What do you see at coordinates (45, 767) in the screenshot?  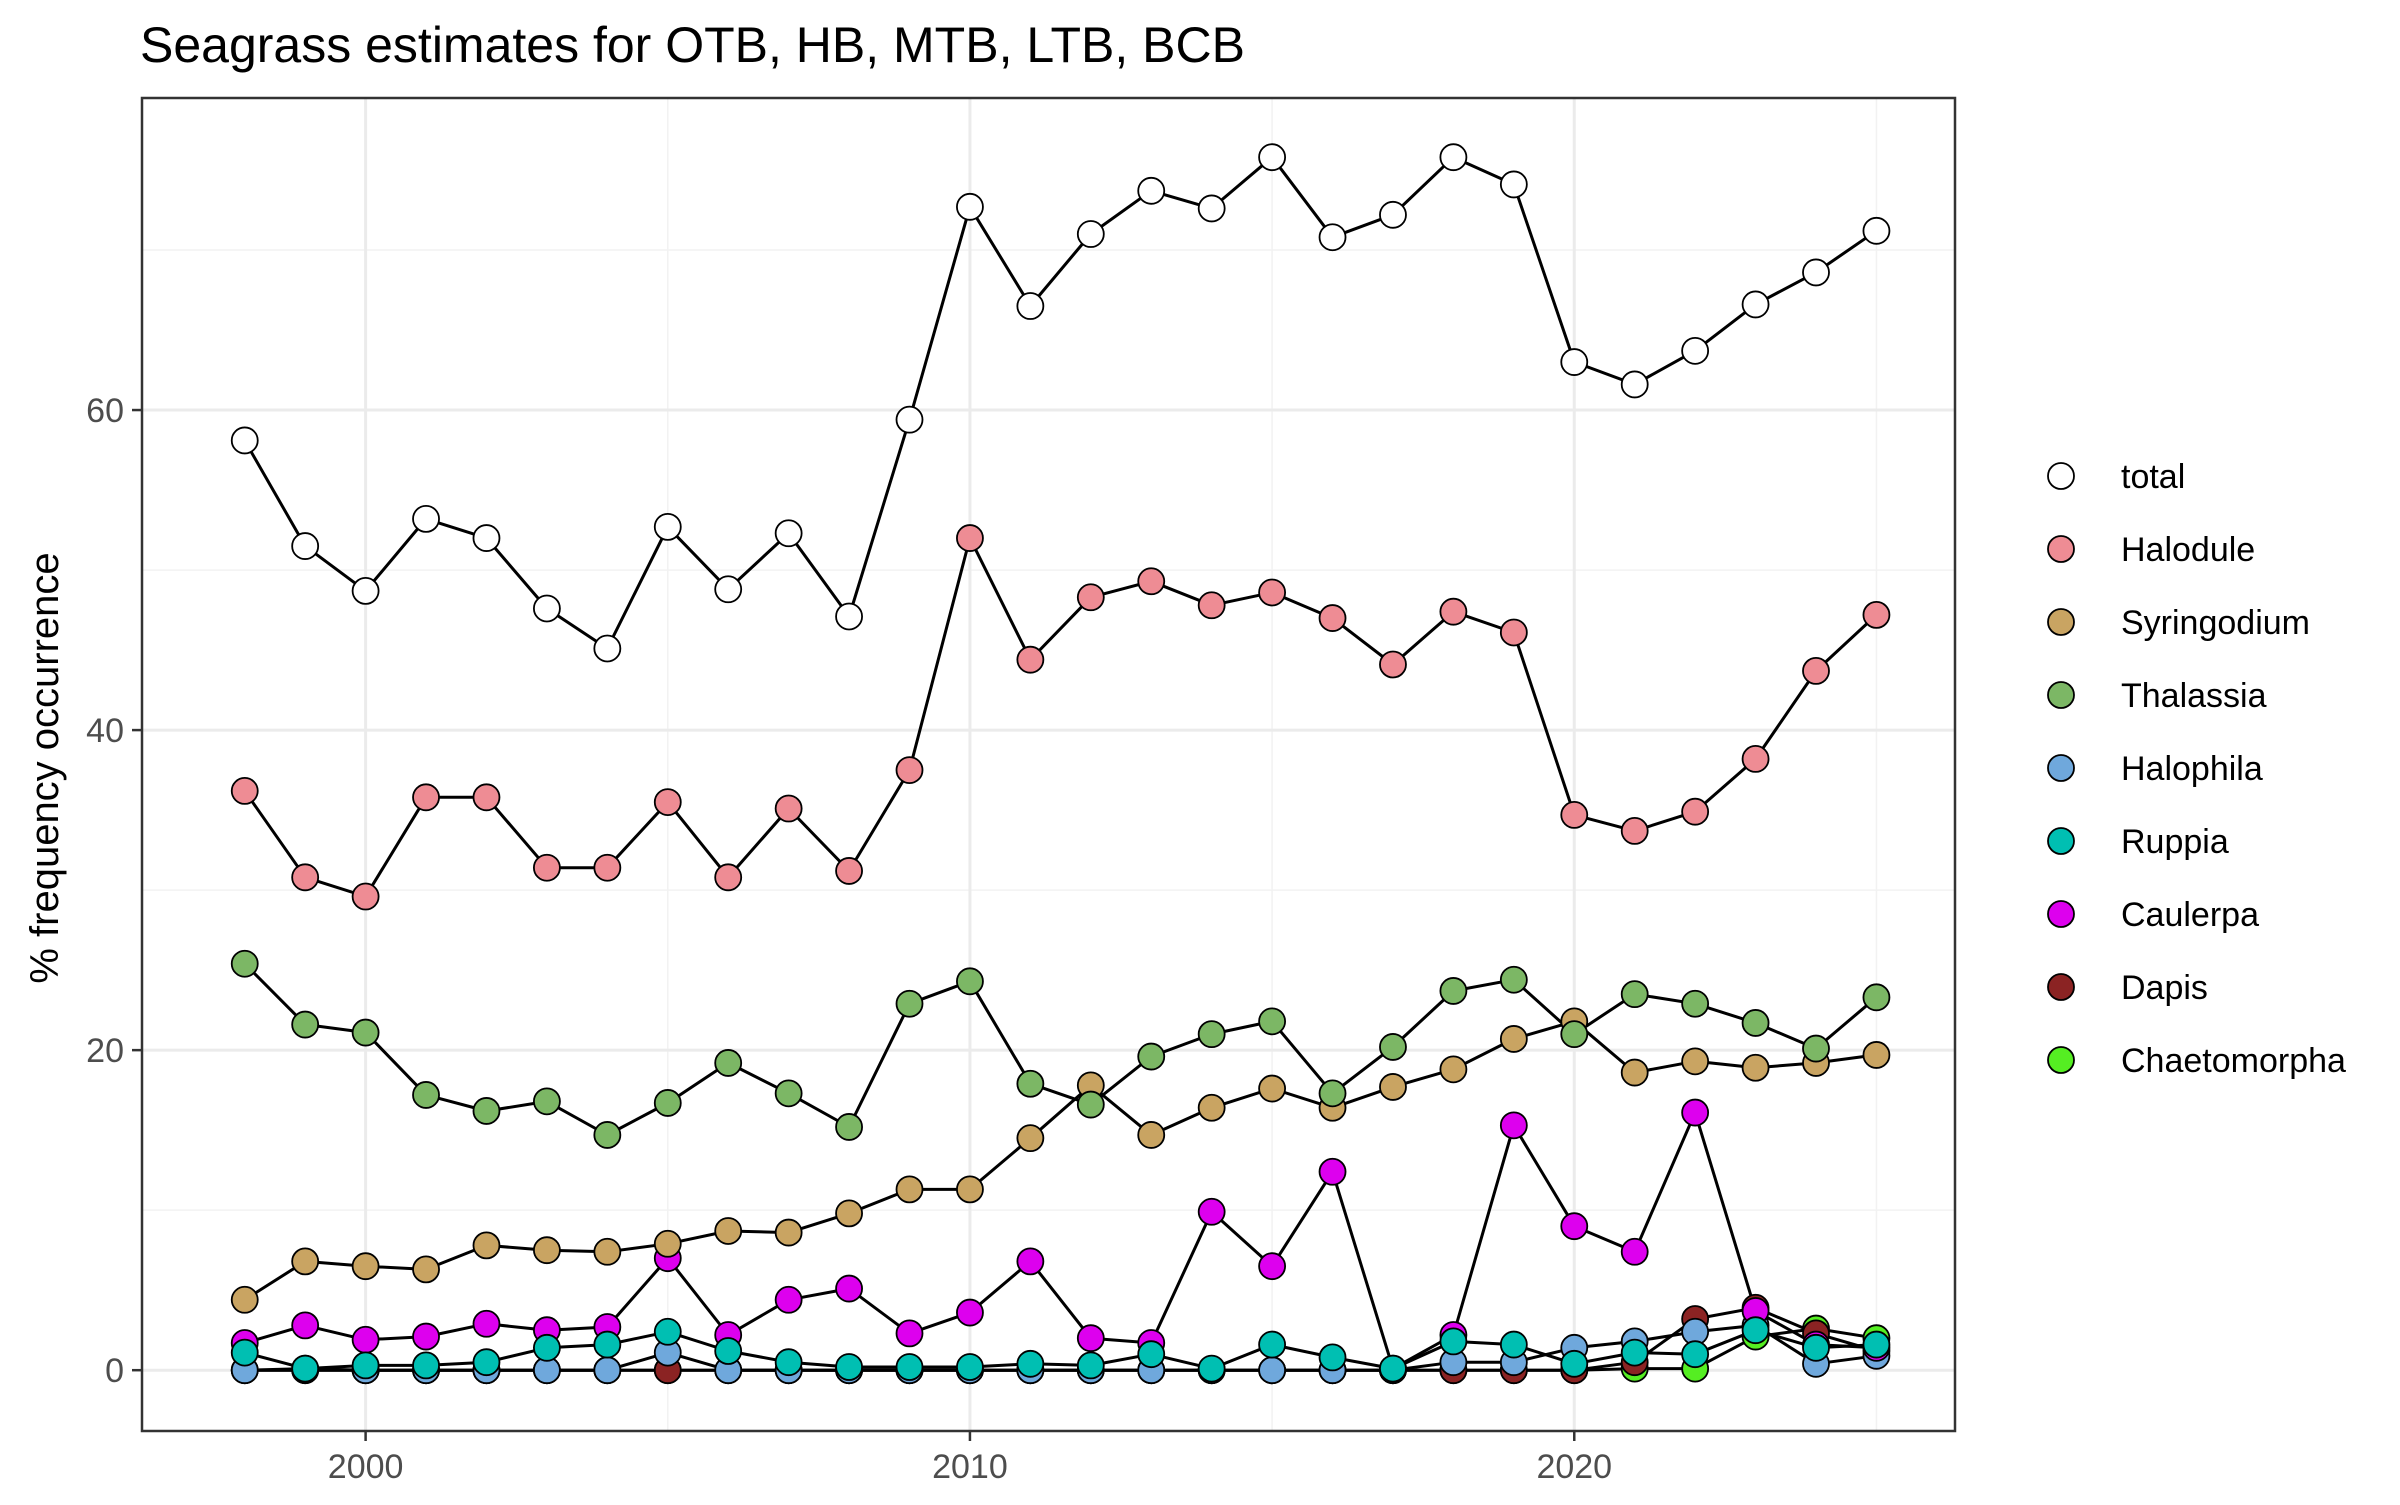 I see `y-axis-label: % frequency occurrence` at bounding box center [45, 767].